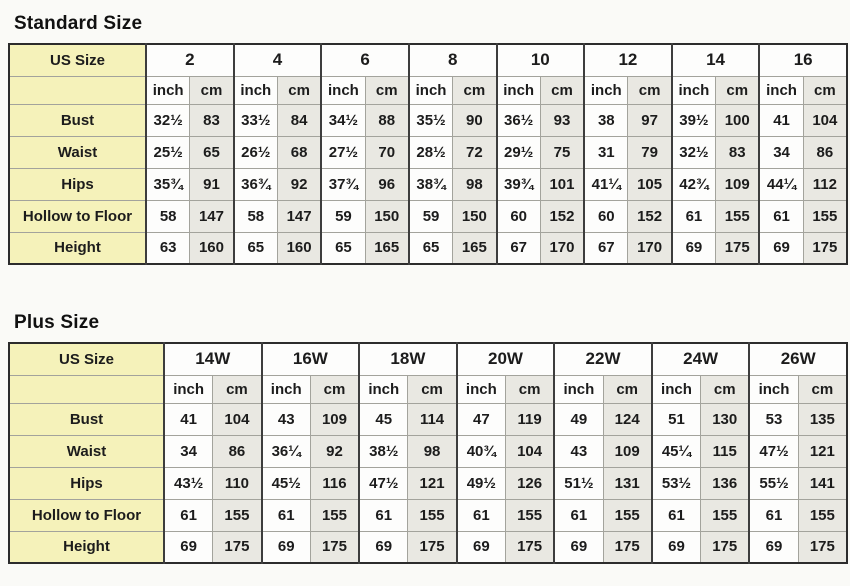 This screenshot has width=850, height=586. I want to click on cm-value: 86, so click(237, 451).